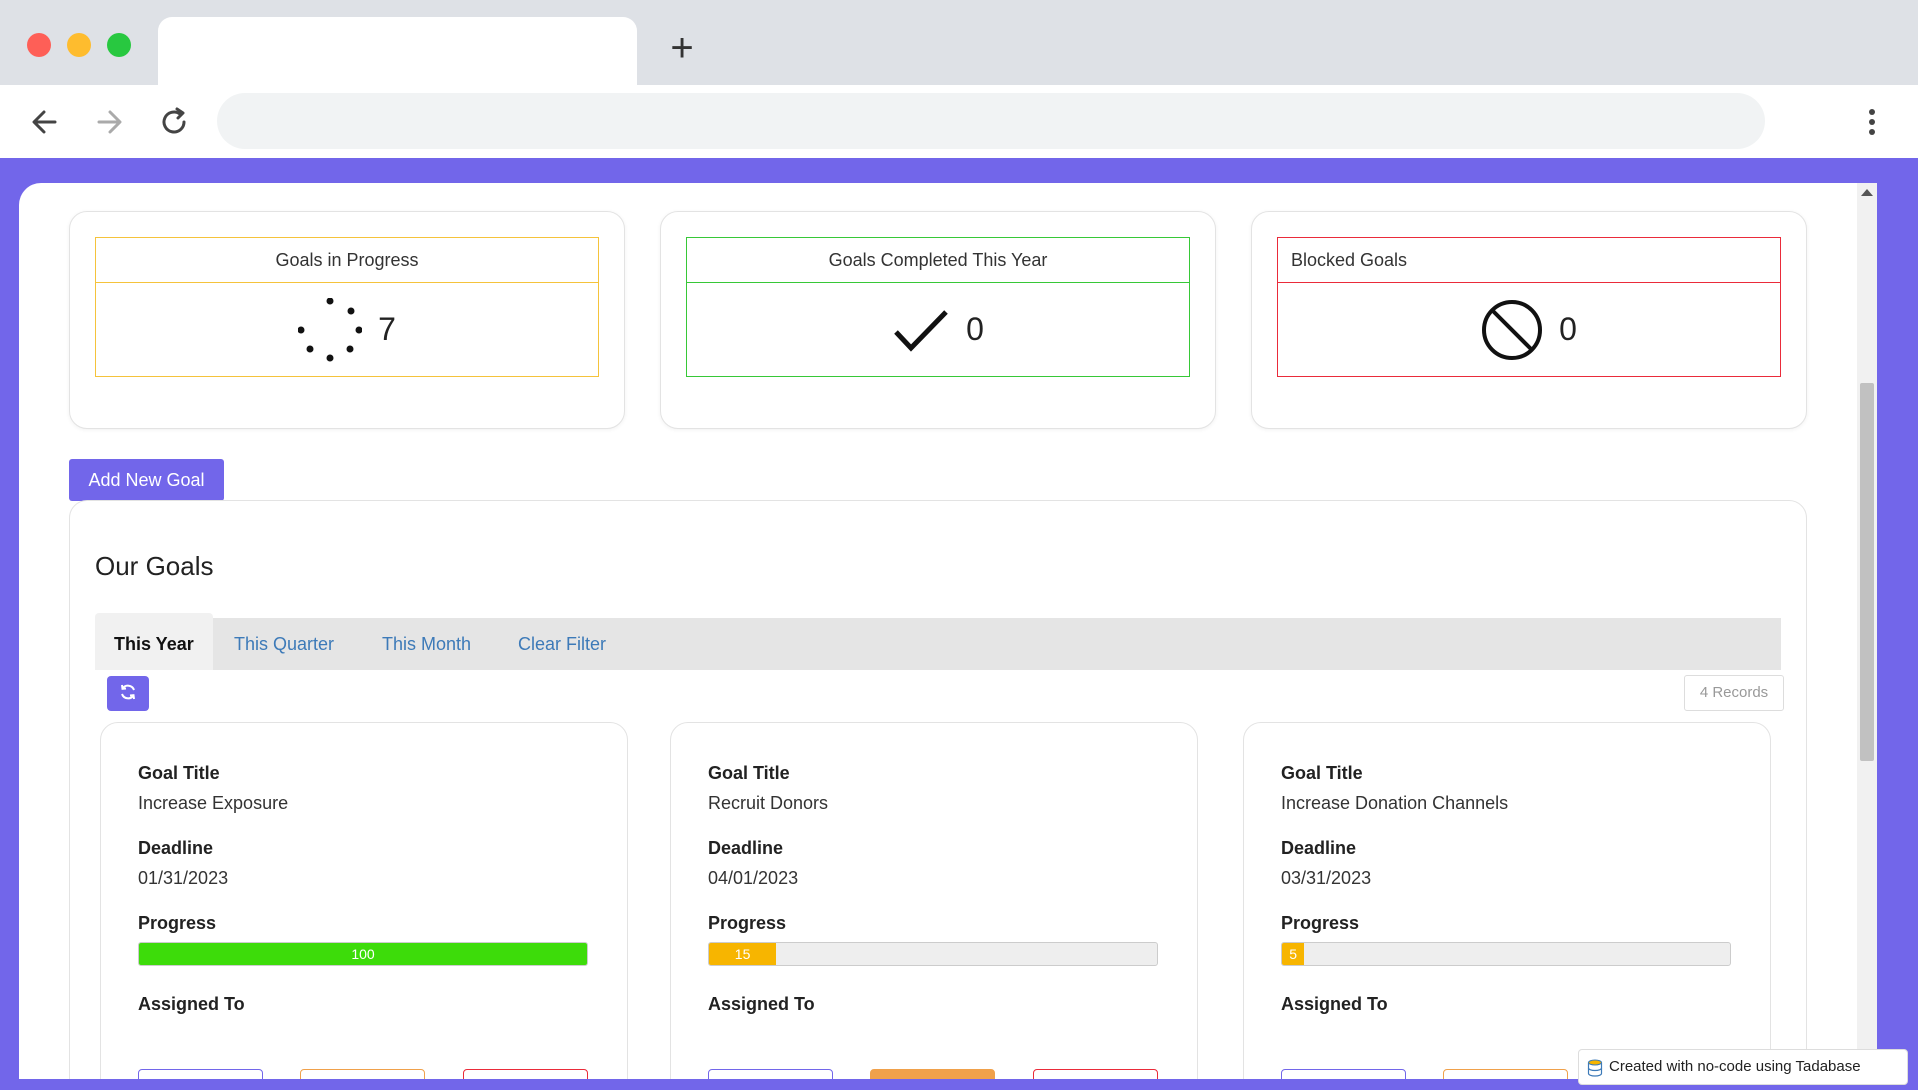 The image size is (1918, 1090). I want to click on stat-count: 7, so click(387, 329).